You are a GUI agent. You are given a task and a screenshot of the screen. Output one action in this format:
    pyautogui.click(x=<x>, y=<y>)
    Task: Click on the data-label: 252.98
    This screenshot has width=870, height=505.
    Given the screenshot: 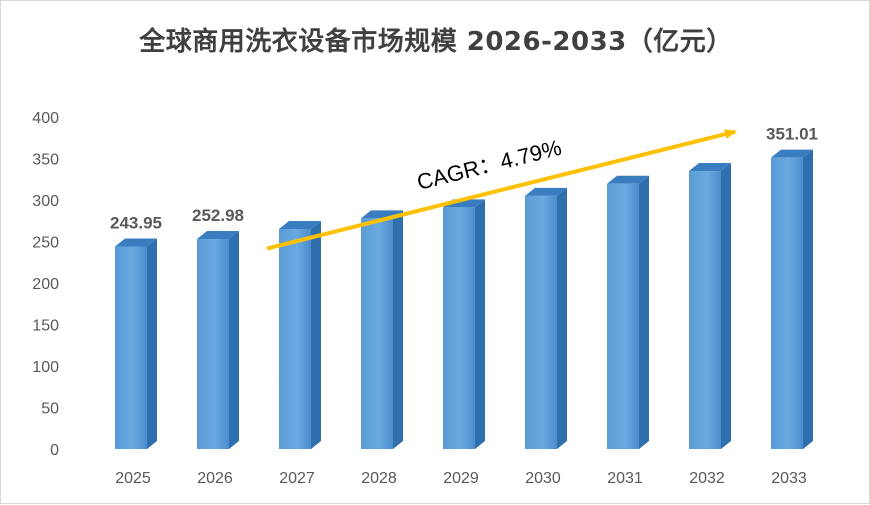 What is the action you would take?
    pyautogui.click(x=218, y=215)
    